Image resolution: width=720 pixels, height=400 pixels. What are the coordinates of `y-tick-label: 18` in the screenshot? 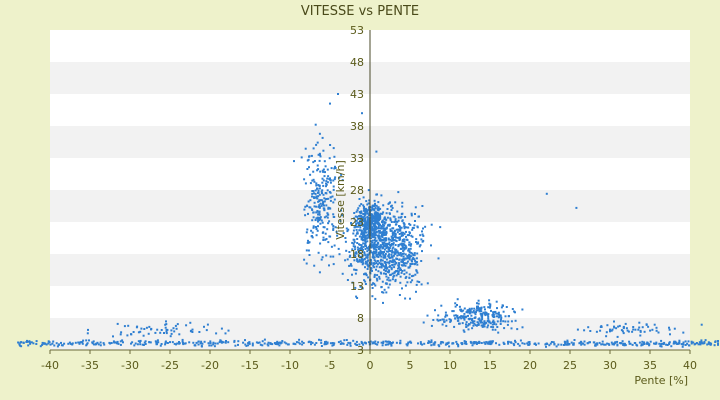 It's located at (357, 254).